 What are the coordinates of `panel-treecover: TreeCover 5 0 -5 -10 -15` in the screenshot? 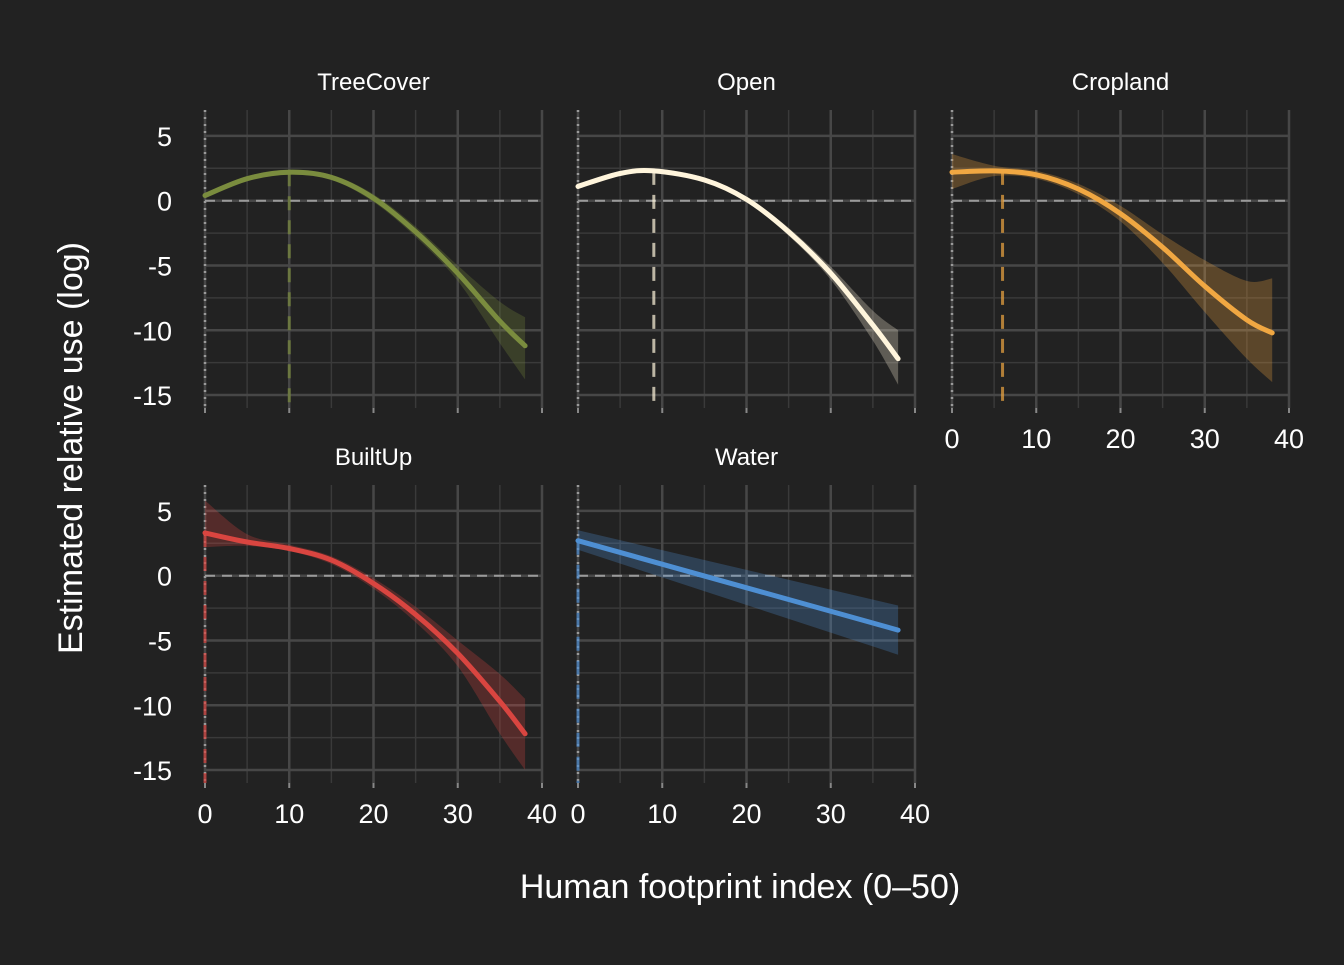 It's located at (338, 241).